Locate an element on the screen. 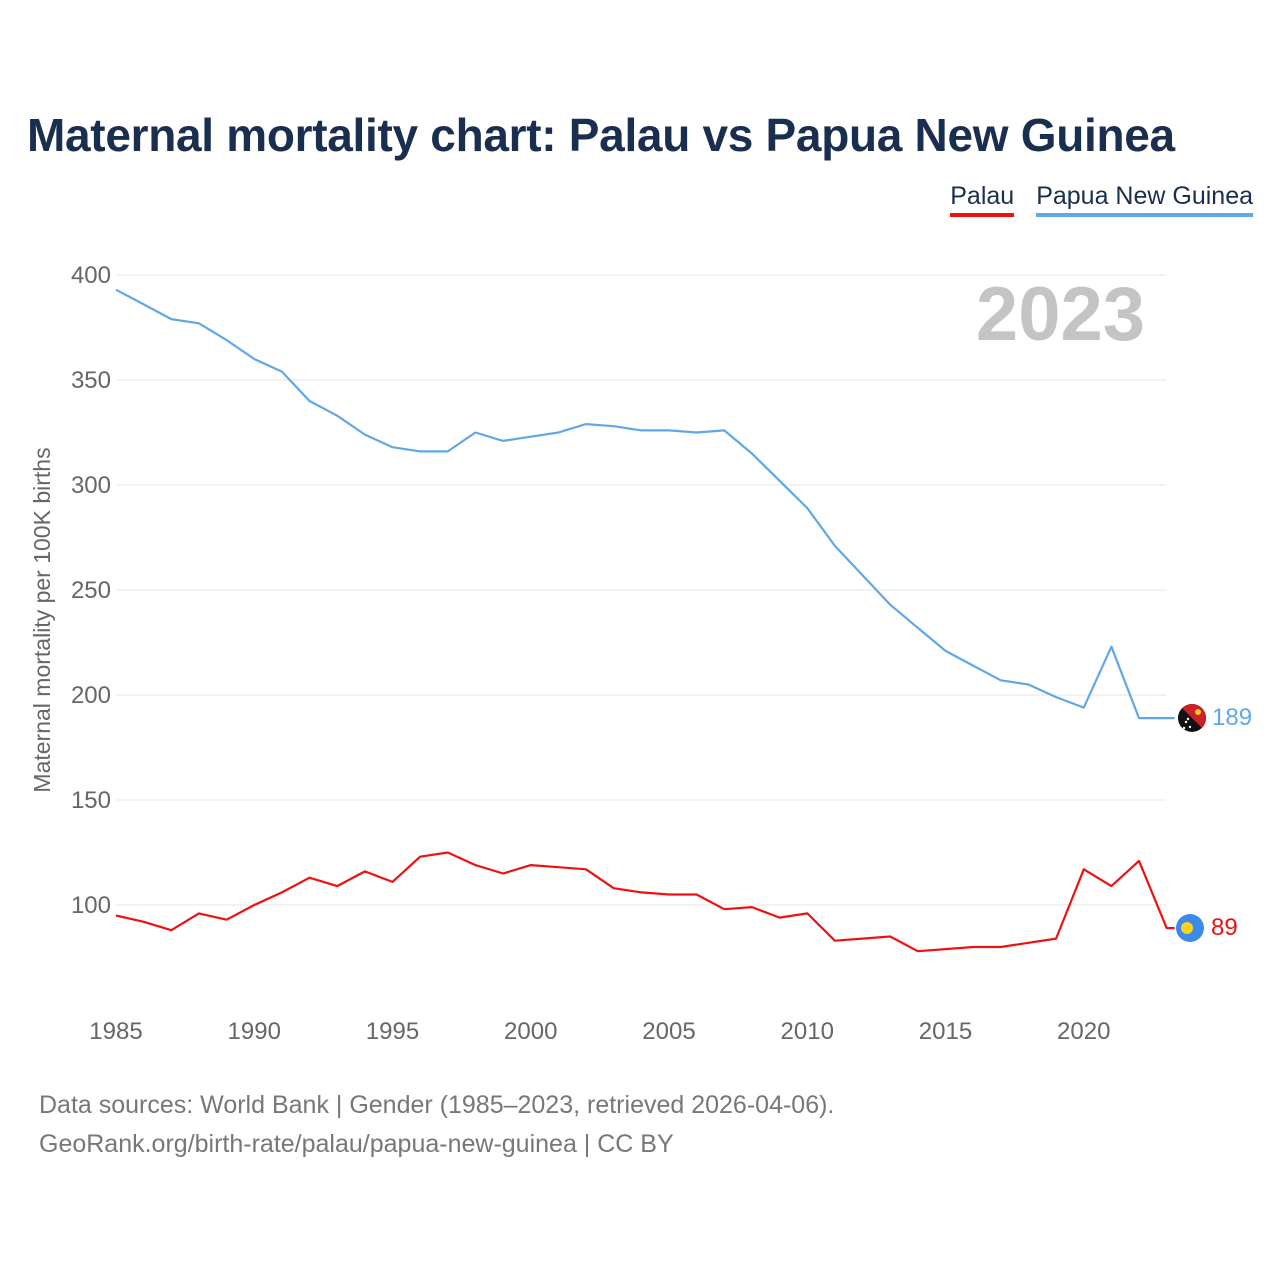 This screenshot has height=1280, width=1280. palau-flag-icon is located at coordinates (1190, 928).